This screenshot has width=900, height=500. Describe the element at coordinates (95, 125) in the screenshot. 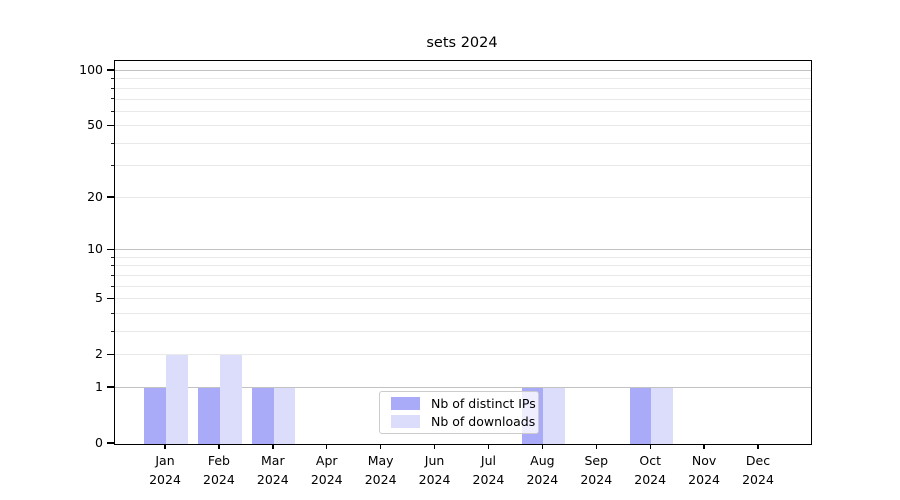

I see `y-tick-label-50: 50` at that location.